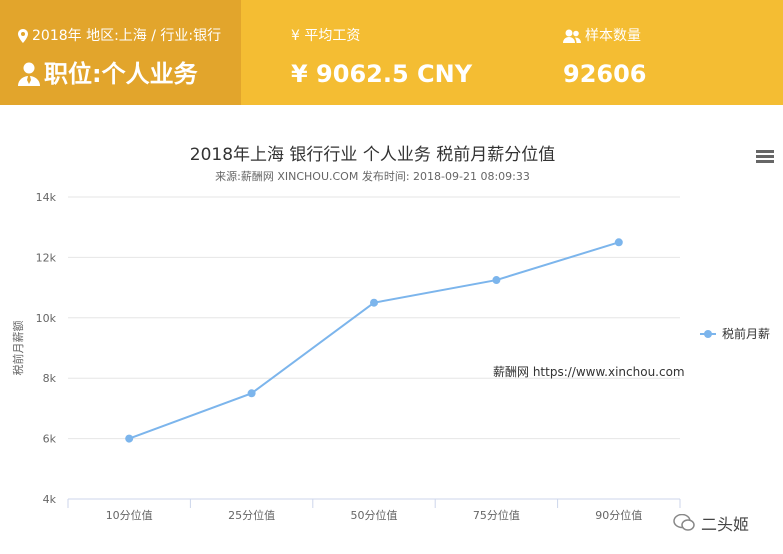  What do you see at coordinates (496, 515) in the screenshot?
I see `x-tick-label: 75分位值` at bounding box center [496, 515].